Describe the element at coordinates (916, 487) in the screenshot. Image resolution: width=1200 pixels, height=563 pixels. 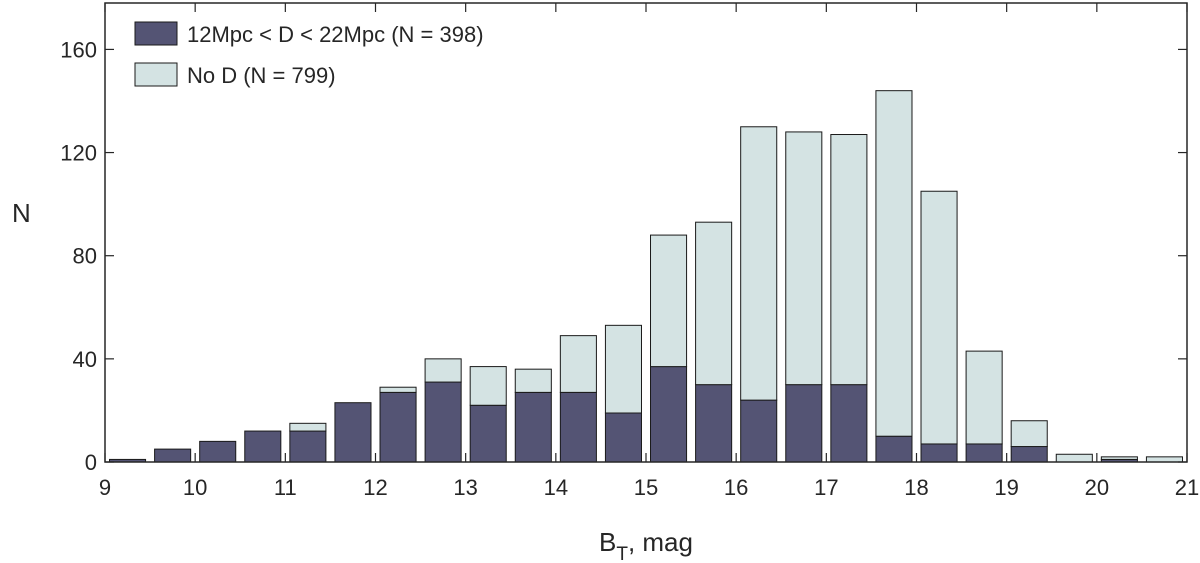
I see `x-tick-label-18: 18` at that location.